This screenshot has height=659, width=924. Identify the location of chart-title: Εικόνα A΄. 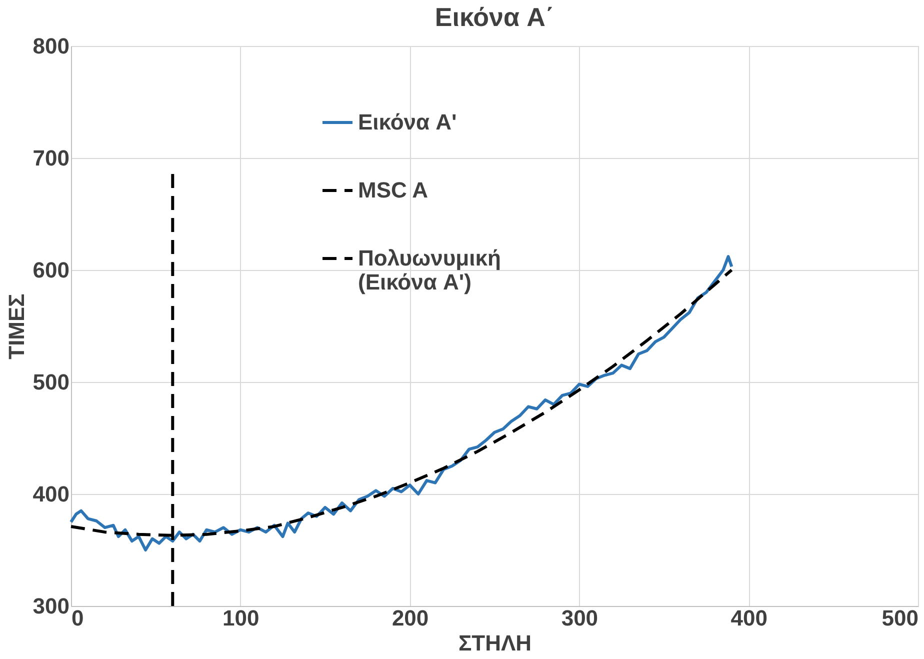
(494, 17).